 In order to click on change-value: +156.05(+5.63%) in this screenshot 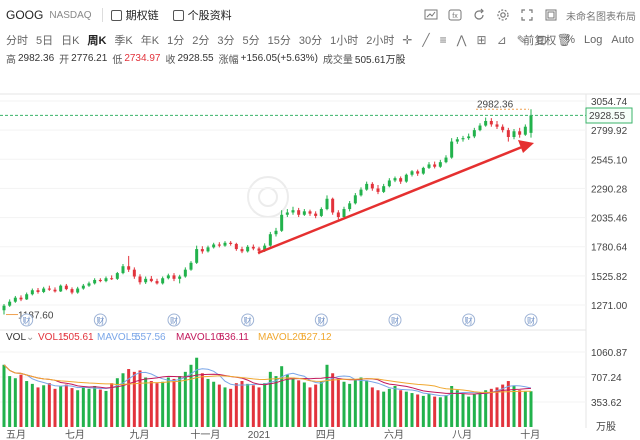, I will do `click(279, 58)`.